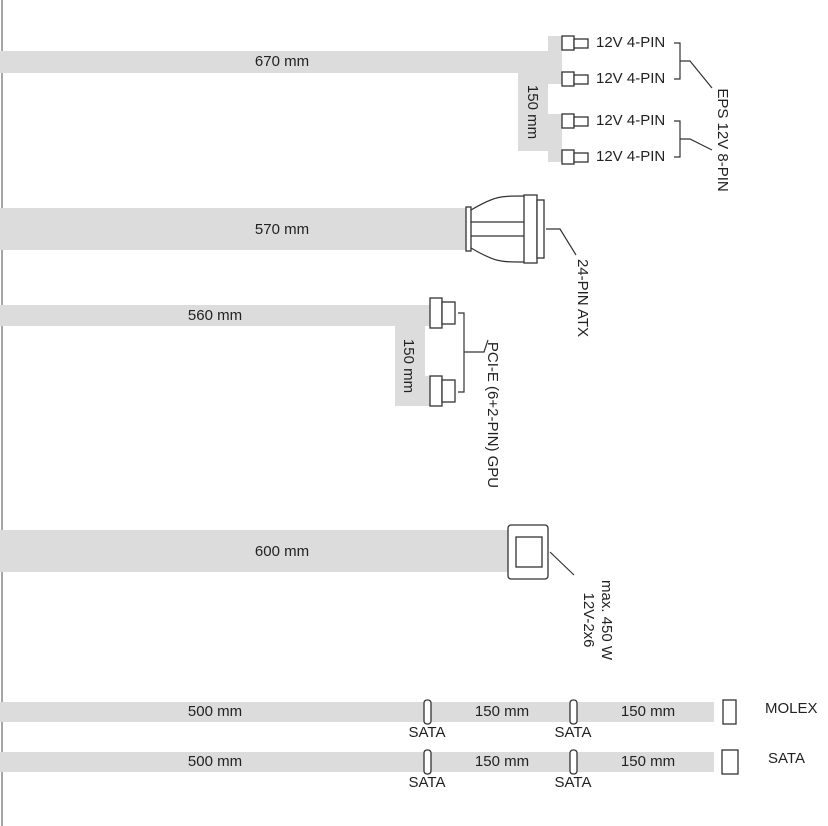 This screenshot has width=828, height=826. I want to click on length: 670 mm, so click(282, 61).